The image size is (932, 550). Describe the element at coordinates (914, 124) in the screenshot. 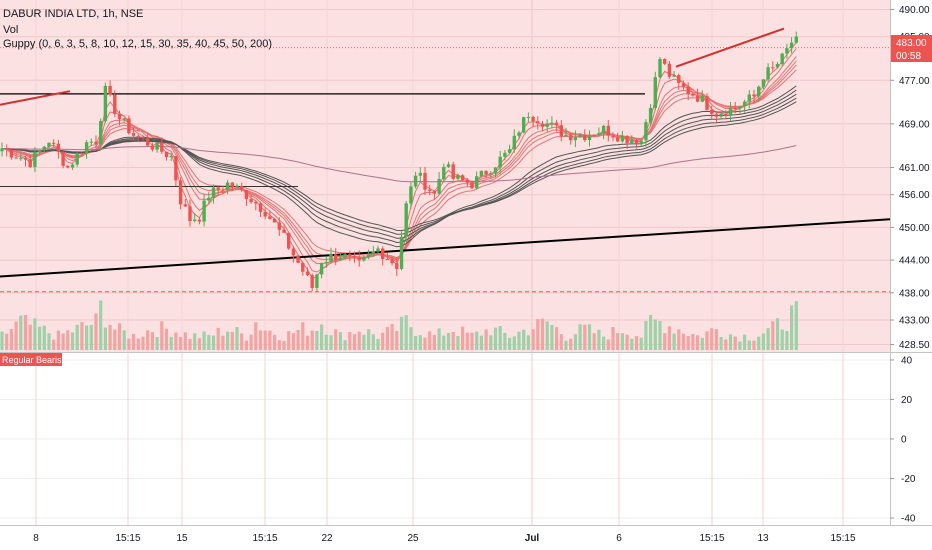

I see `price-tick-label: 469.00` at that location.